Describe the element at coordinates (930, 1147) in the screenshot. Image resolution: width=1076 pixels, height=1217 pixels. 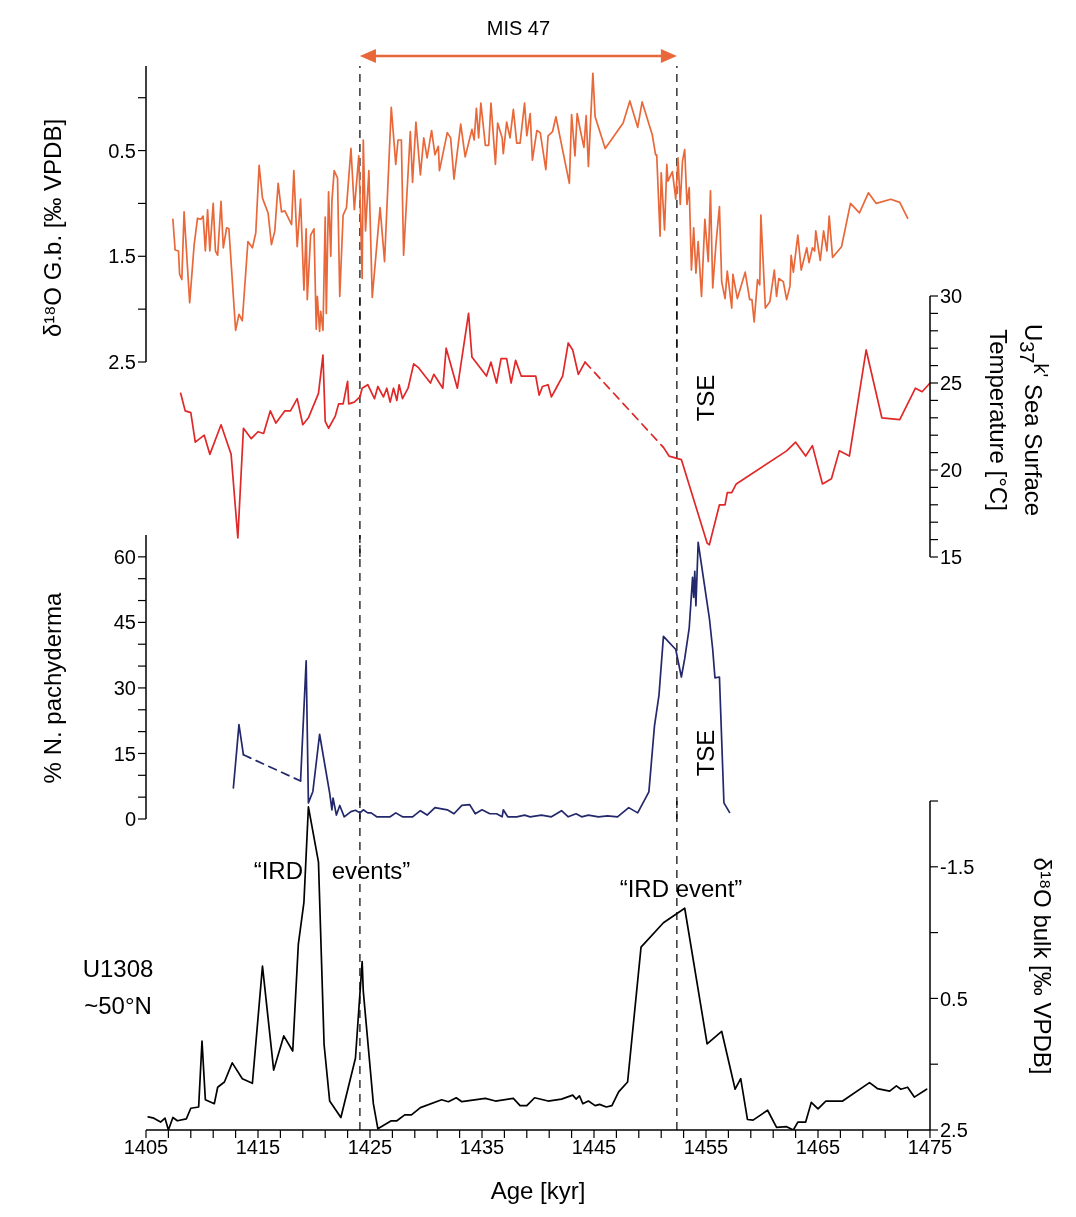
I see `x-tick-label: 1475` at that location.